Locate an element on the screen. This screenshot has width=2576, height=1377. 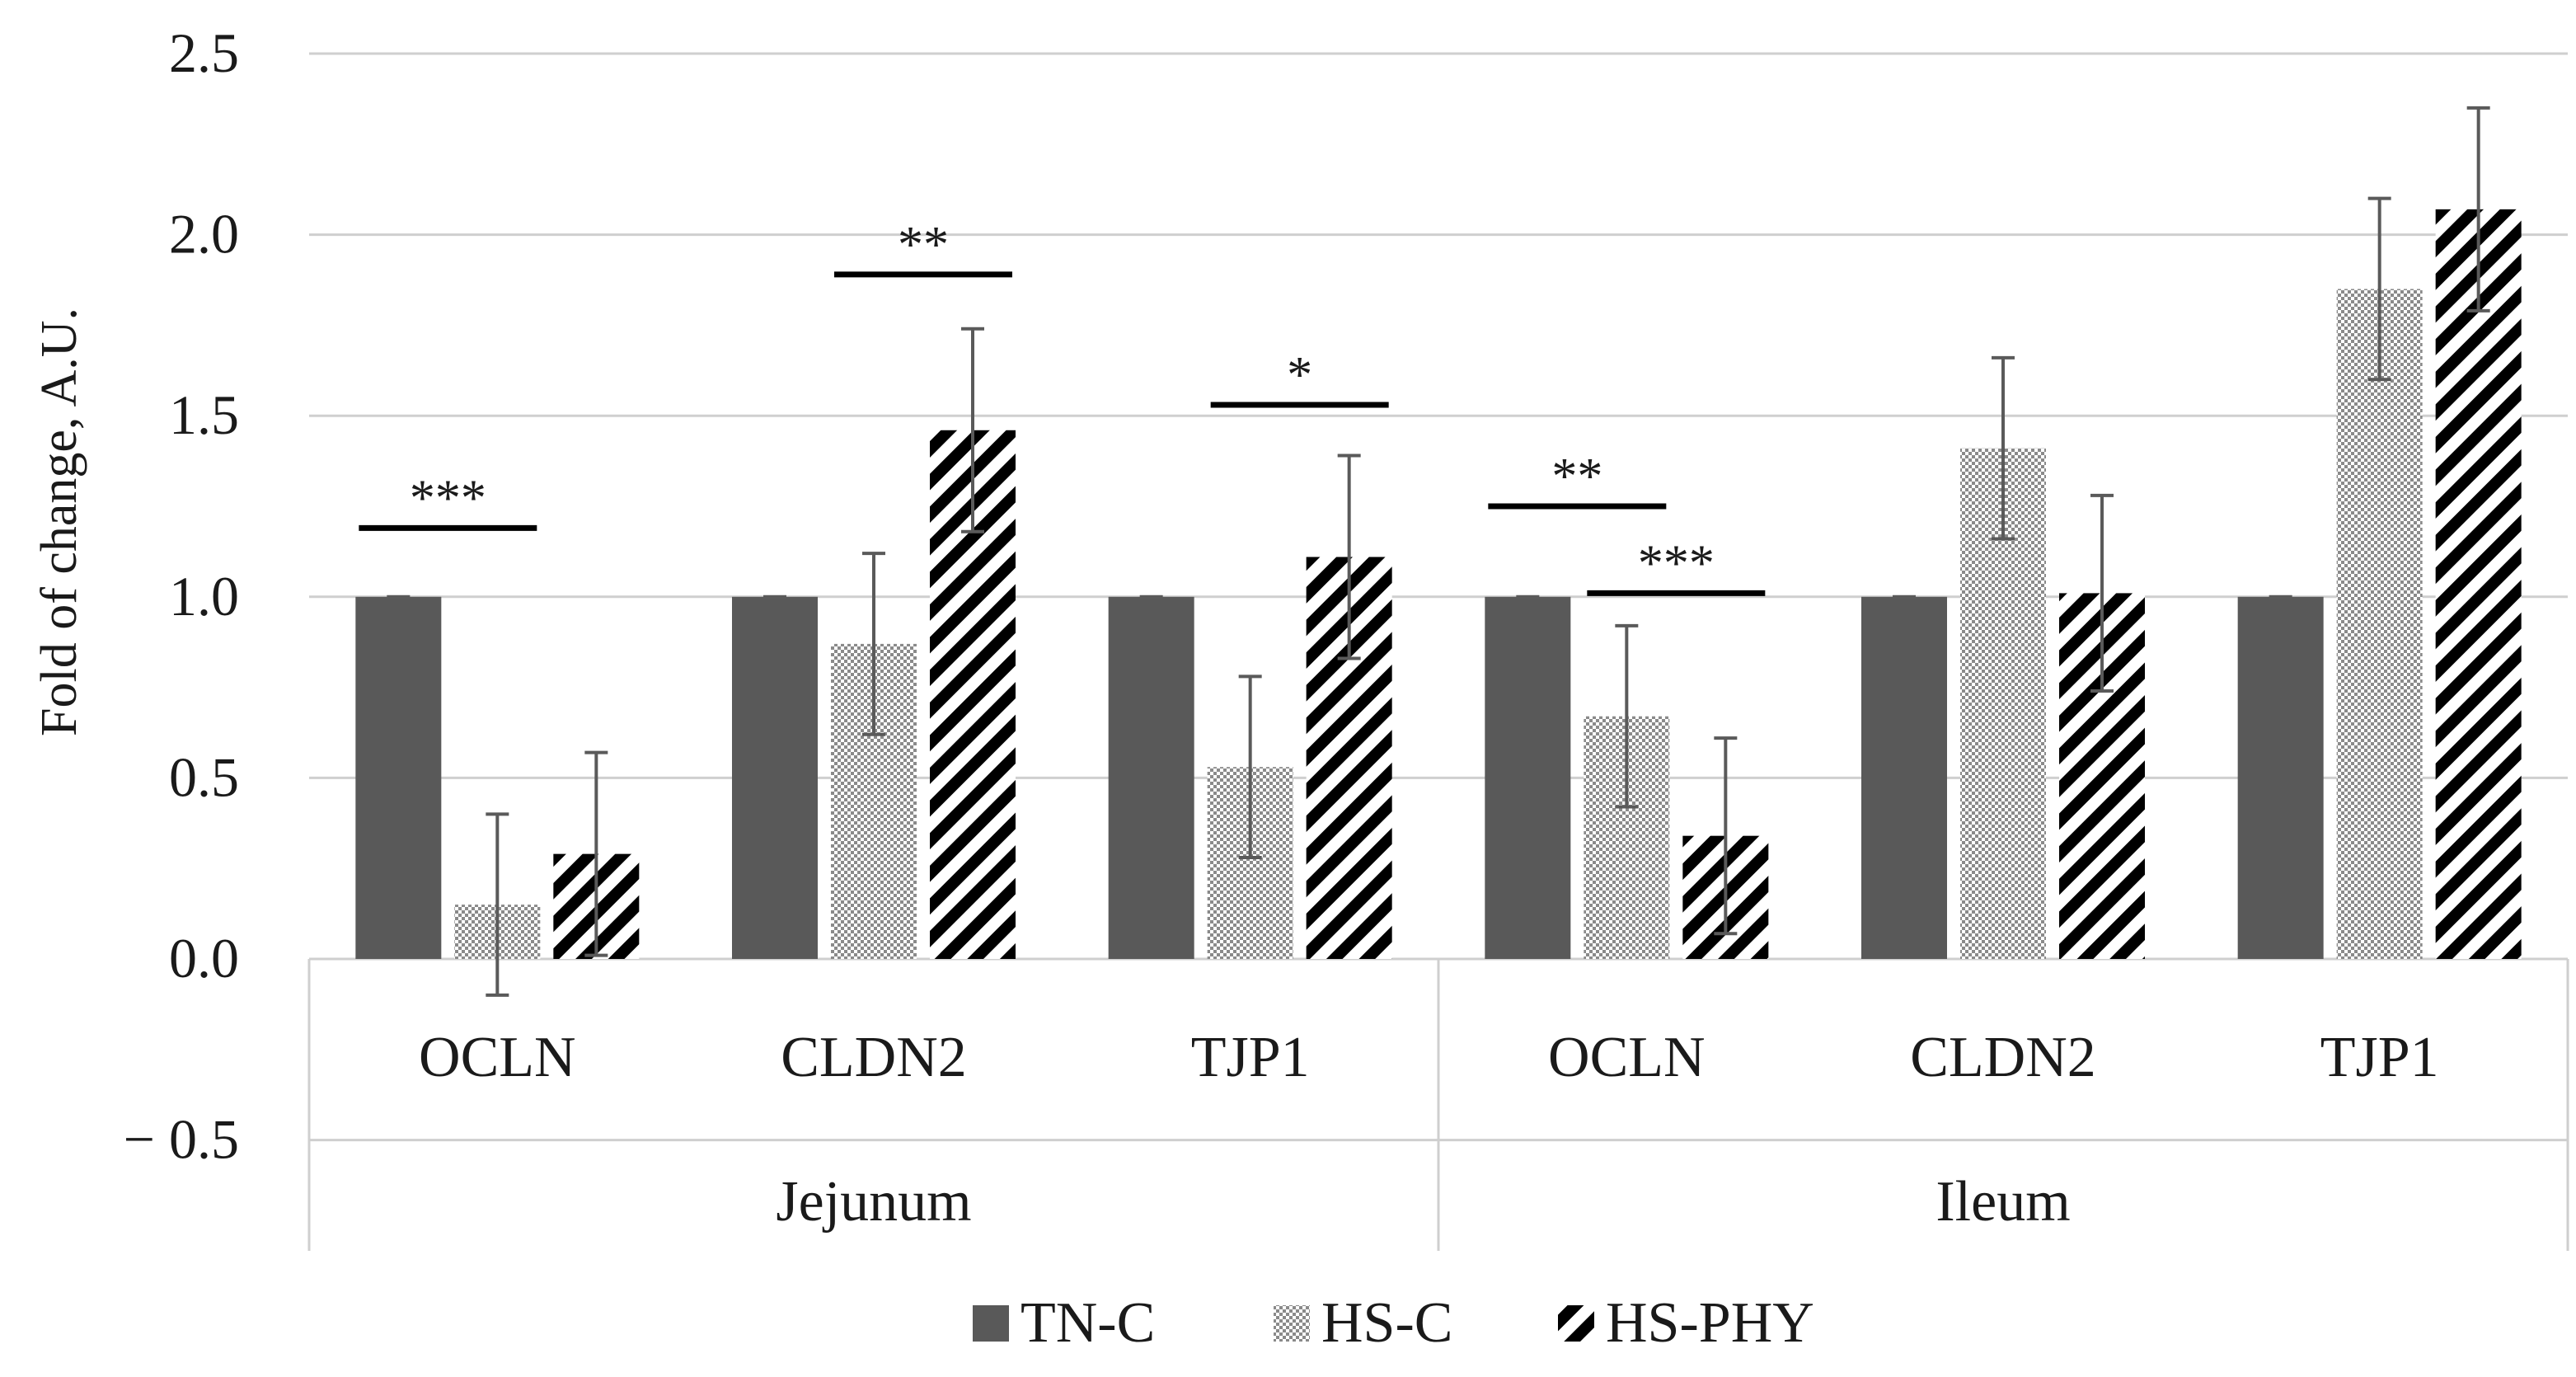
group-labels: Jejunum Ileum is located at coordinates (1423, 1202).